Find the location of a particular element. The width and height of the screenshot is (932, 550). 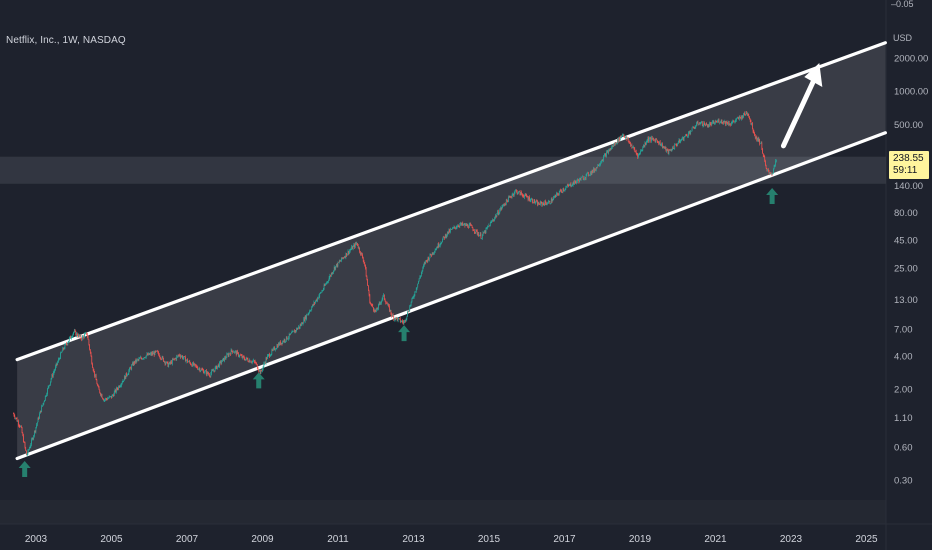

x-tick-label: 2003 is located at coordinates (36, 539).